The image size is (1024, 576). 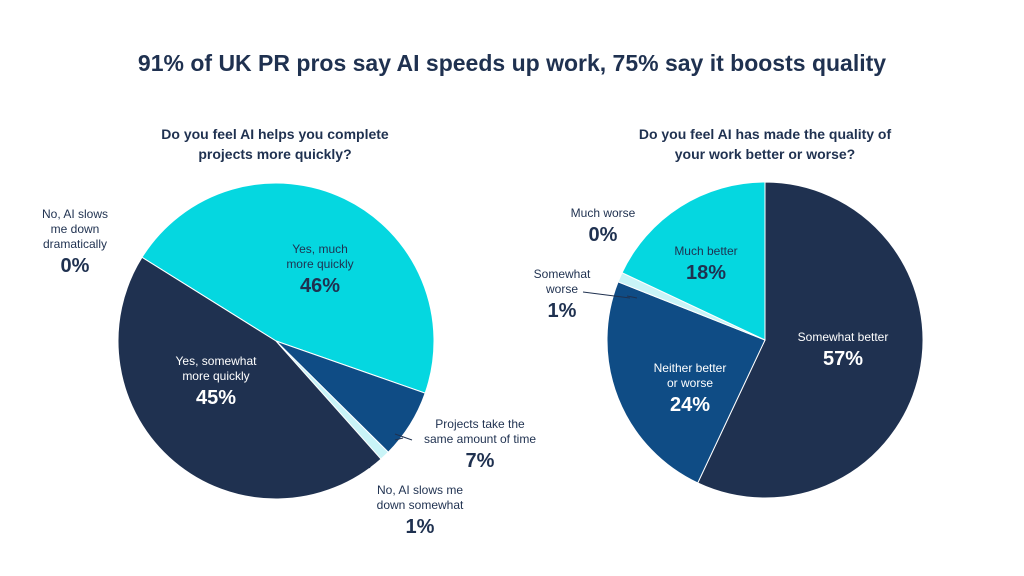 What do you see at coordinates (319, 256) in the screenshot?
I see `pie1-slice-0-label: Yes, much more quickly` at bounding box center [319, 256].